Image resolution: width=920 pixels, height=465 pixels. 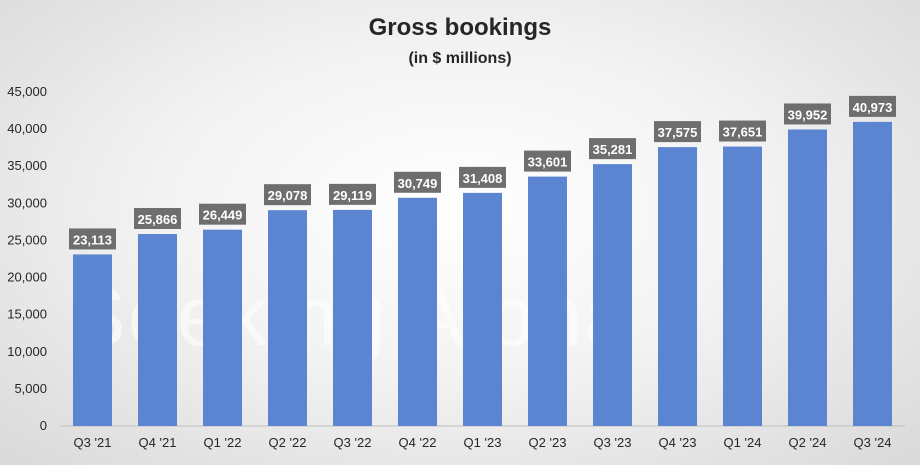 What do you see at coordinates (43, 425) in the screenshot?
I see `y-tick-label: 0` at bounding box center [43, 425].